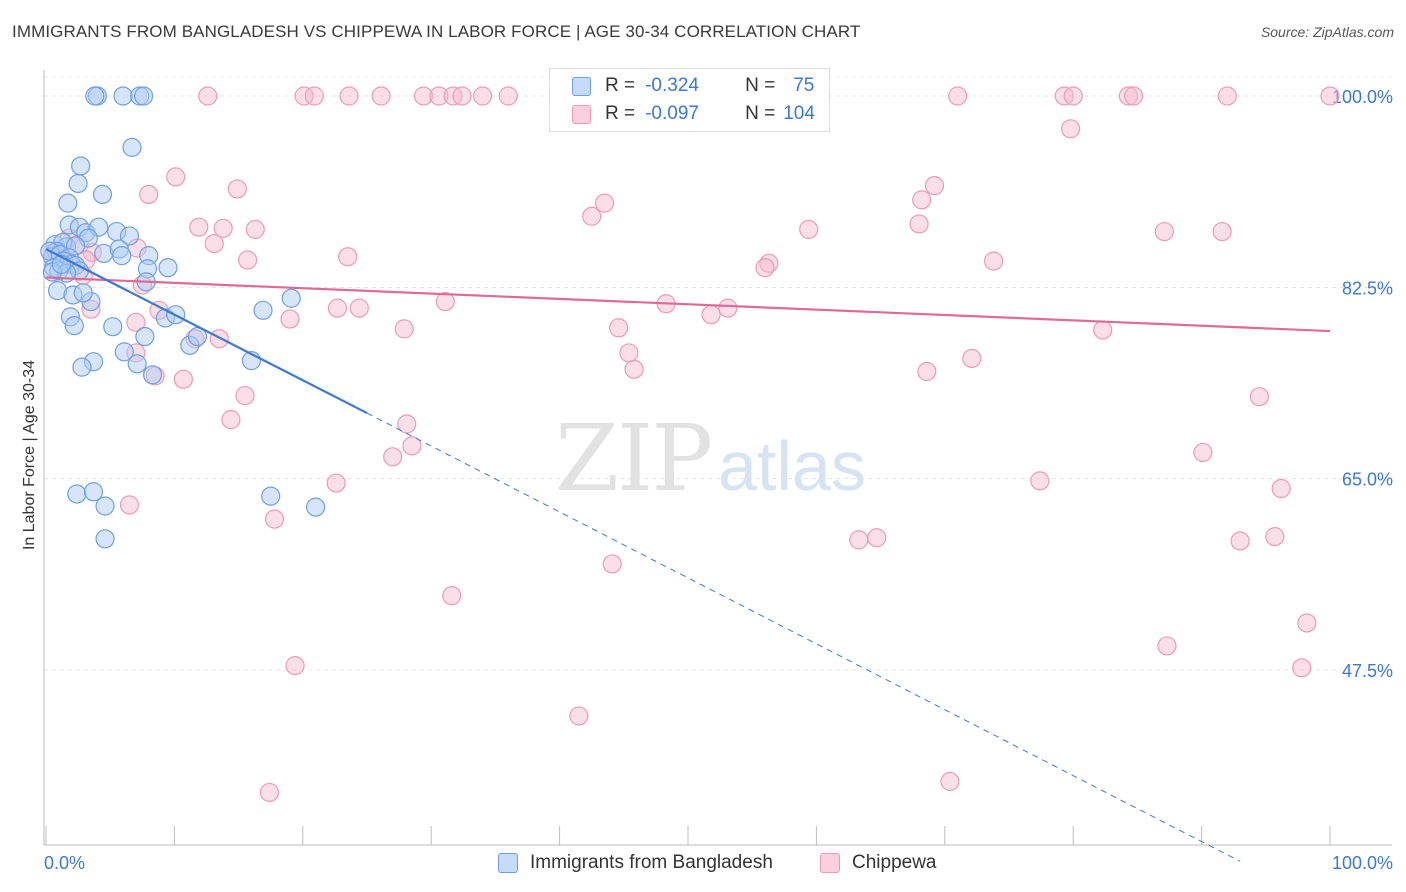  I want to click on legend-n-value-chippewa: 104, so click(799, 113).